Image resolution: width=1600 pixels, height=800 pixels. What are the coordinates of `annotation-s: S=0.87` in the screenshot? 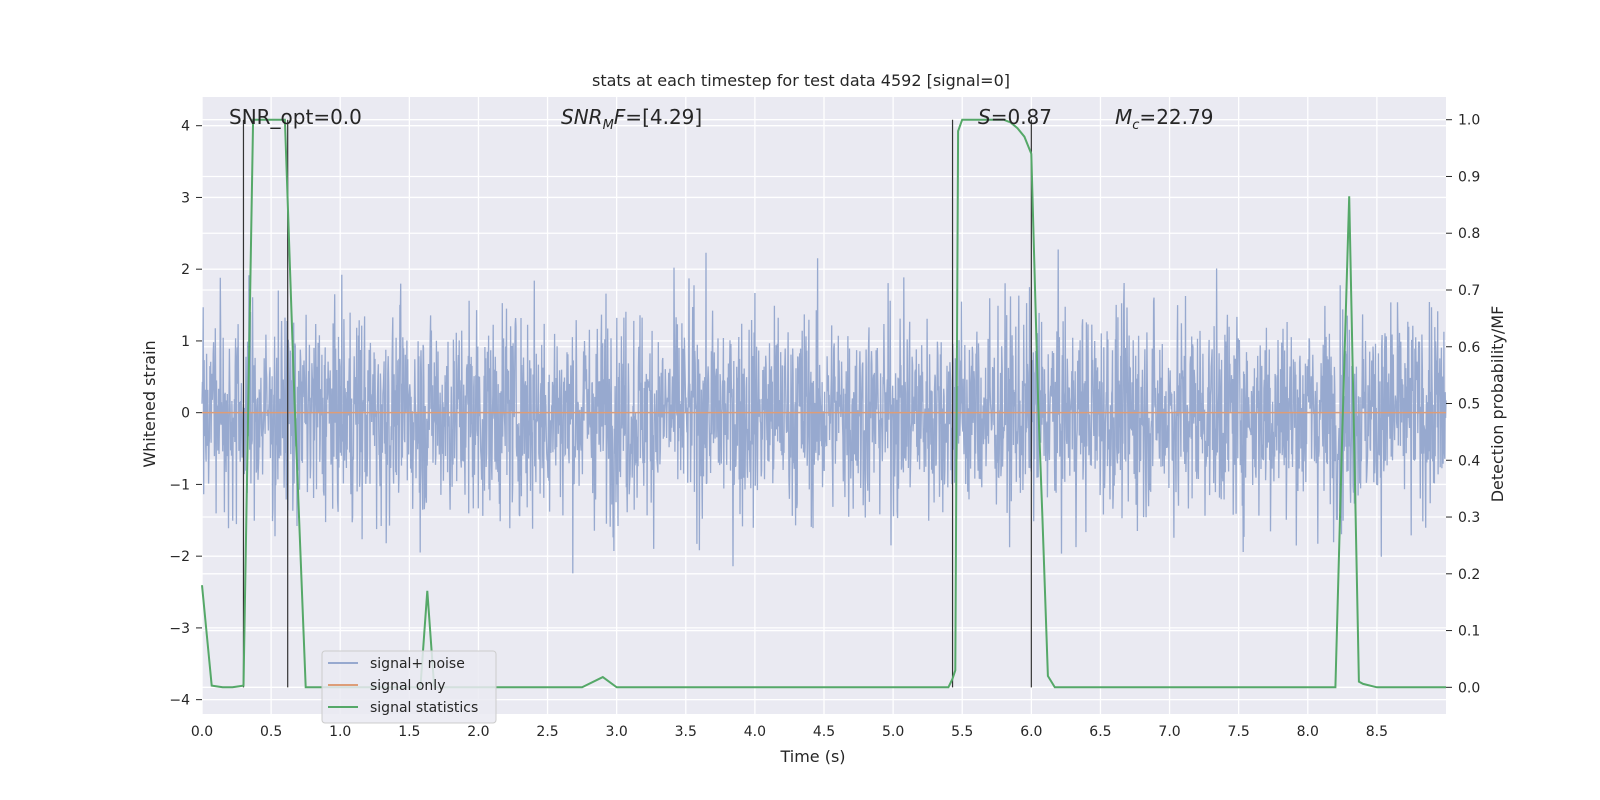 It's located at (1015, 117).